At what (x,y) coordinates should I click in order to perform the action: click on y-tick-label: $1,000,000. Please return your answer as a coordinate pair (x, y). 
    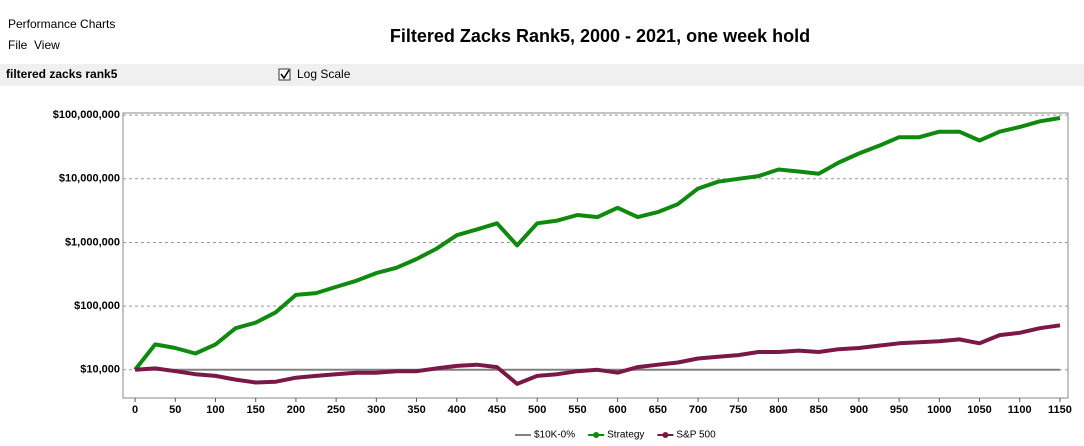
    Looking at the image, I should click on (92, 242).